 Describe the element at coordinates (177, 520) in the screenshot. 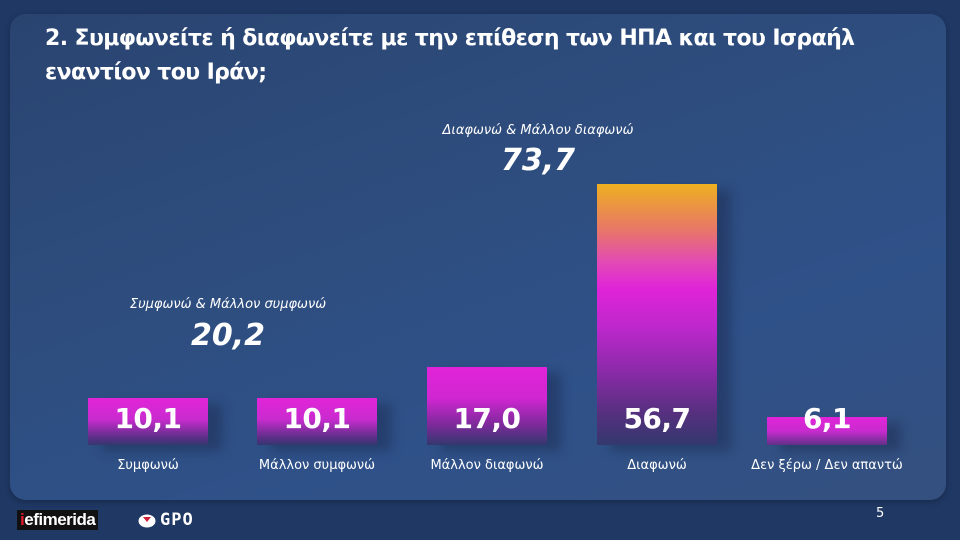

I see `gpo-logo-text: GPO` at that location.